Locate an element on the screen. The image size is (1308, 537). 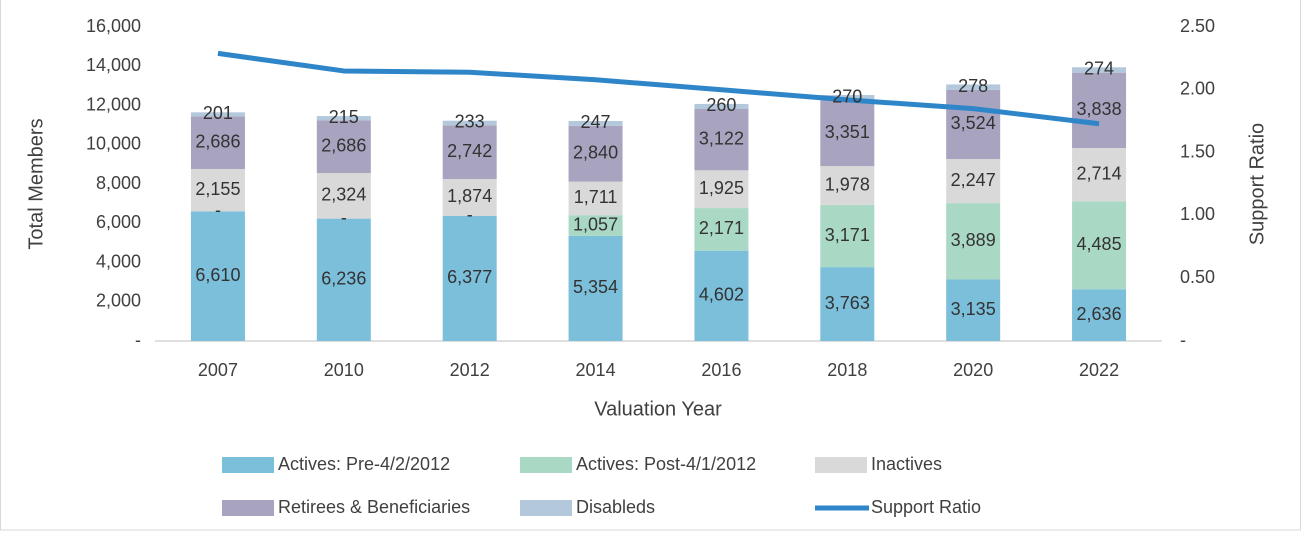
legend-label: Actives: Pre-4/2/2012 is located at coordinates (364, 464).